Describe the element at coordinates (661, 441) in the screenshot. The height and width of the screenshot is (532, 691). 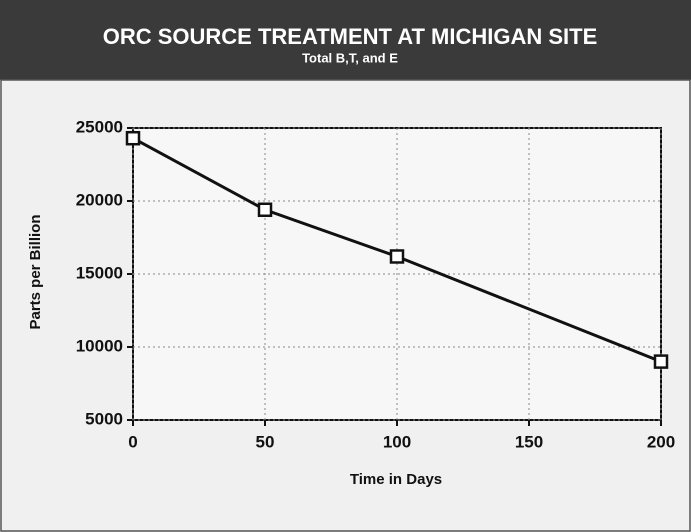
I see `x-tick-label: 200` at that location.